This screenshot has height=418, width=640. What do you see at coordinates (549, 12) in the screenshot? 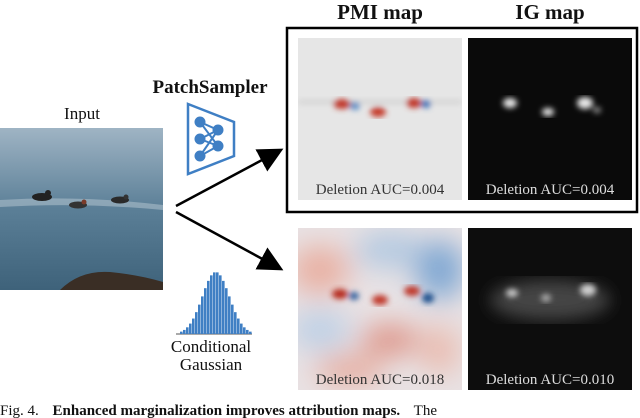
I see `column-header: IG map` at bounding box center [549, 12].